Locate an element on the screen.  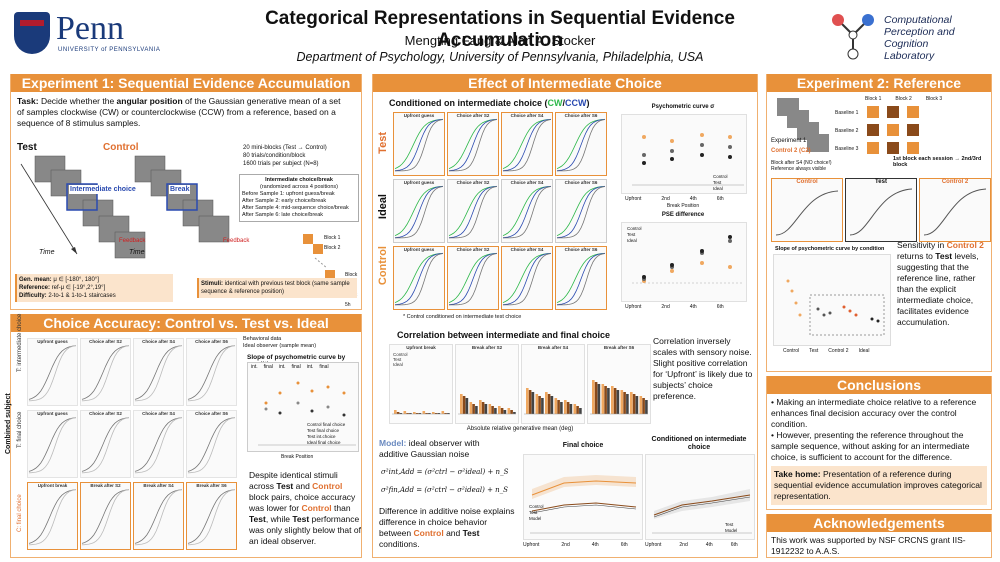
acc-panel-1-1: Choice after S2 is located at coordinates (105, 444).